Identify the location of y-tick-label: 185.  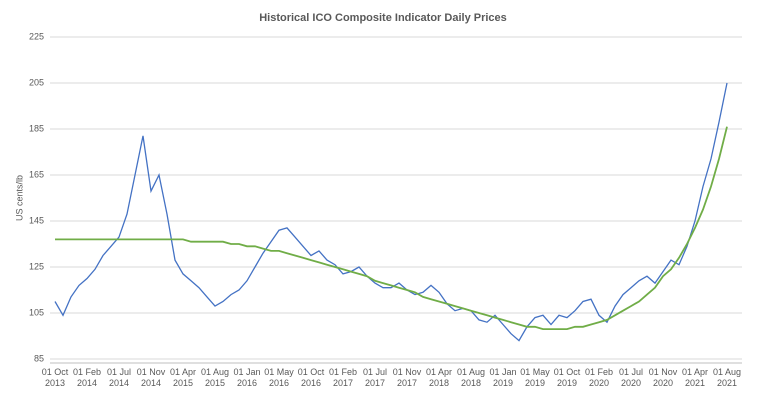
(36, 128).